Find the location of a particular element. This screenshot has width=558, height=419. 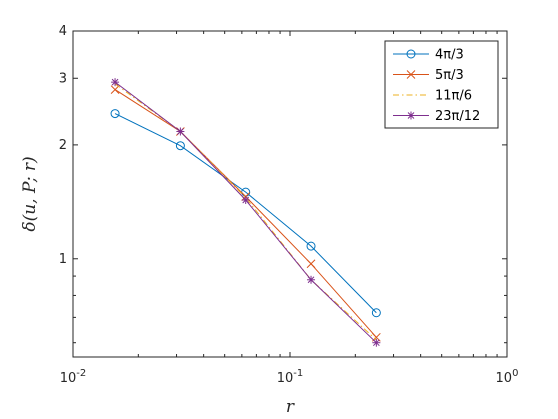

x-tick-label: 10⁰ is located at coordinates (507, 377).